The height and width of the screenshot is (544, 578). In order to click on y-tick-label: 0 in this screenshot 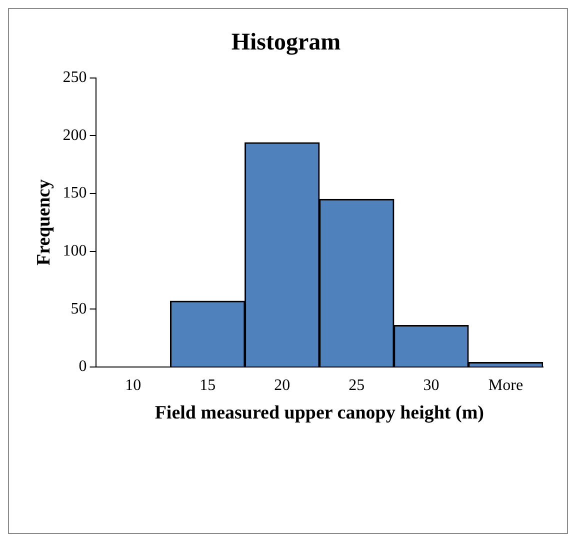, I will do `click(82, 367)`.